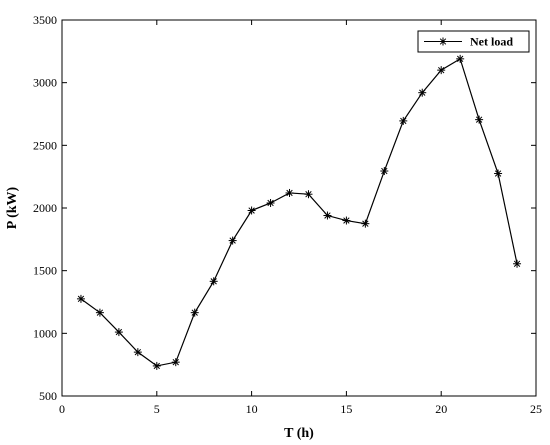 Image resolution: width=550 pixels, height=445 pixels. I want to click on x-tick-label: 0, so click(62, 409).